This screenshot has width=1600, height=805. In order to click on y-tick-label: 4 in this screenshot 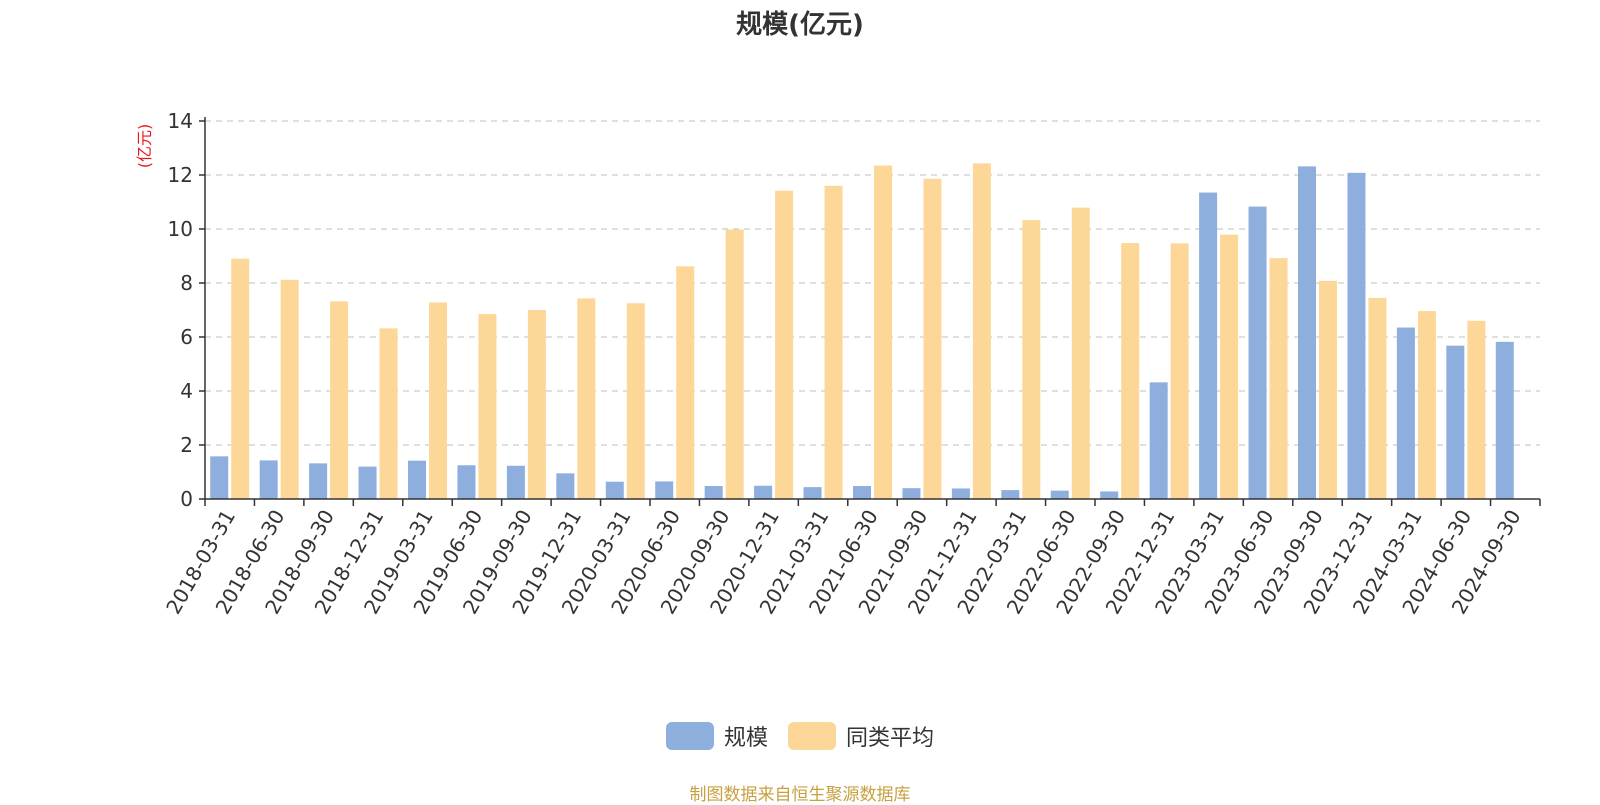, I will do `click(186, 391)`.